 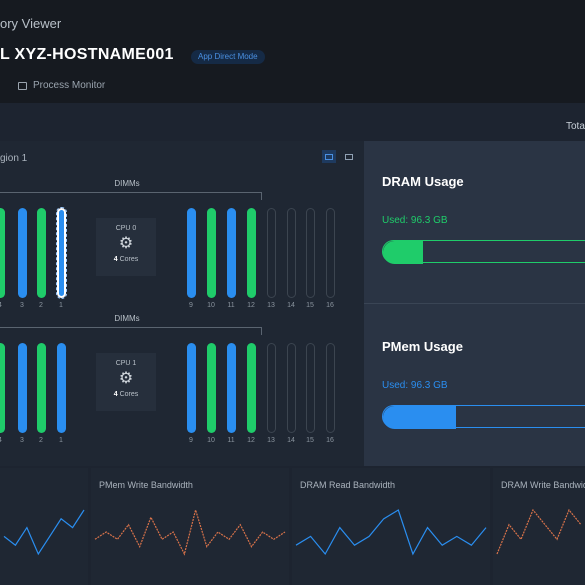 What do you see at coordinates (419, 417) in the screenshot?
I see `pmem-usage-fill` at bounding box center [419, 417].